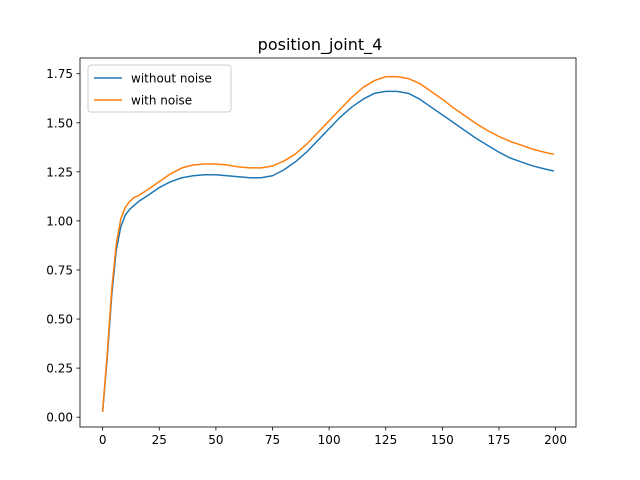 This screenshot has width=640, height=480. What do you see at coordinates (59, 418) in the screenshot?
I see `y-tick-label: 0.00` at bounding box center [59, 418].